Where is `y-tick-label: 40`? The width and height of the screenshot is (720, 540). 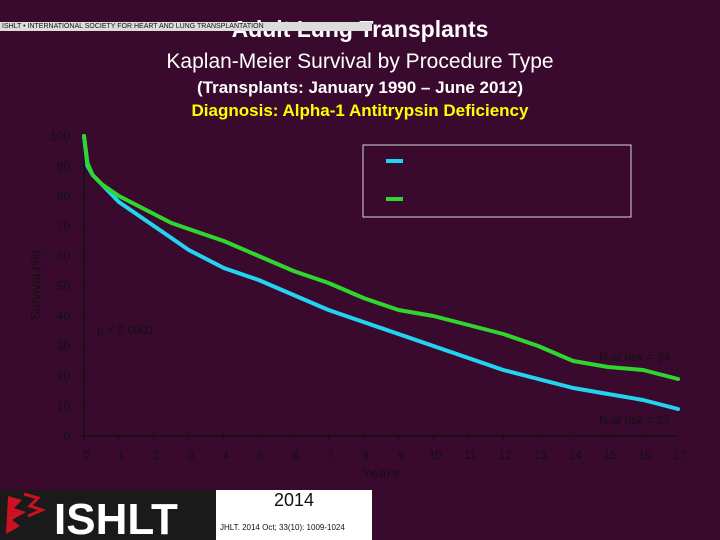
y-tick-label: 40 is located at coordinates (64, 316).